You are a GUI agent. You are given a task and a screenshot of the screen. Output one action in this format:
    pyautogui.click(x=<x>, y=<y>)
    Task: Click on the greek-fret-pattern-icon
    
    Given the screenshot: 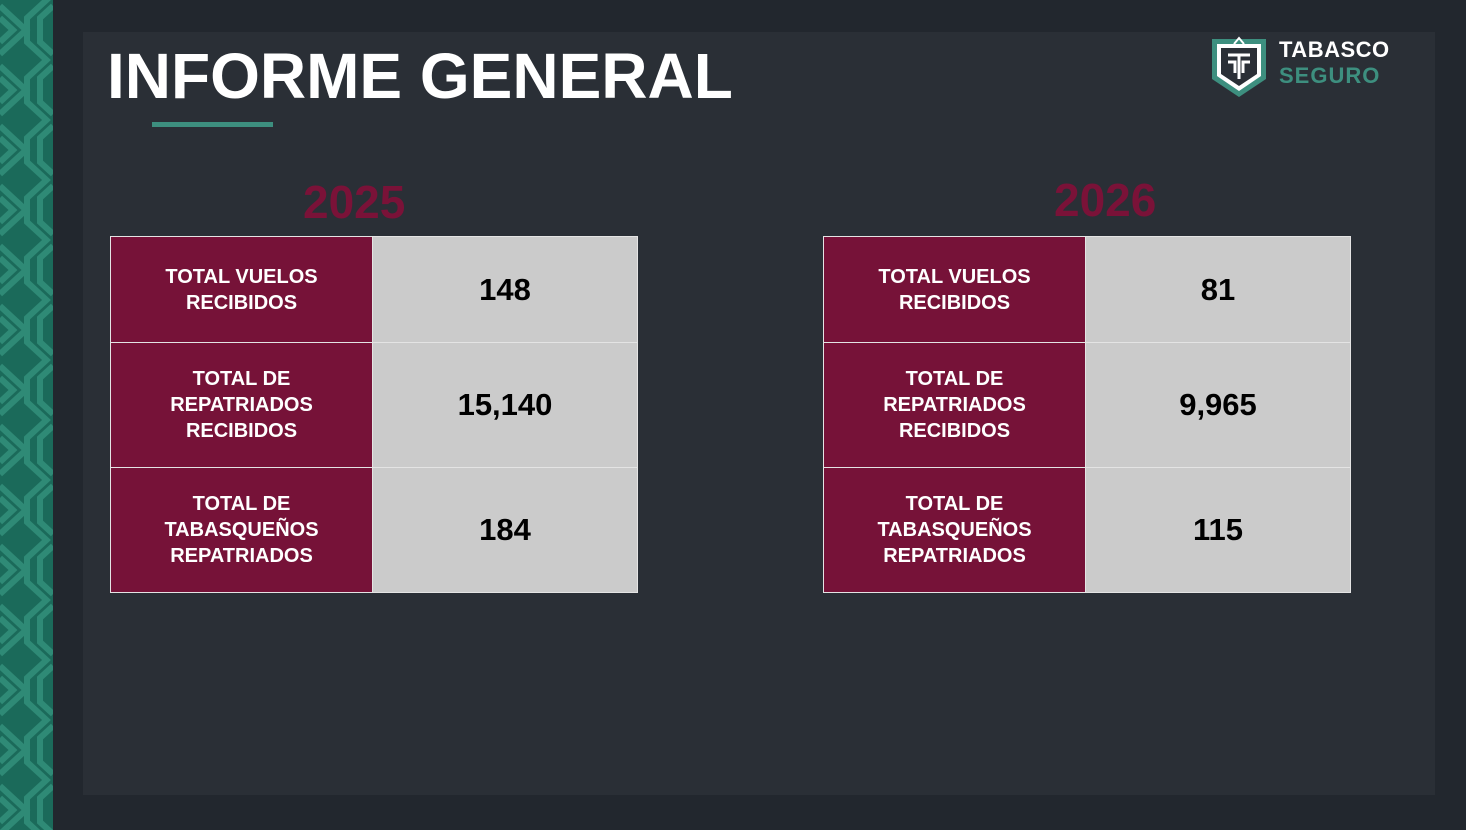 What is the action you would take?
    pyautogui.click(x=26, y=415)
    